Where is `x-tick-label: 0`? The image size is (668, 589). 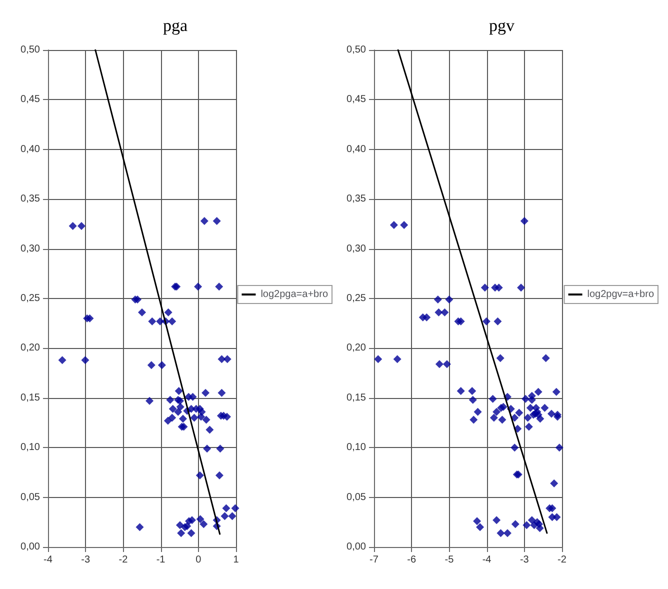
x-tick-label: 0 is located at coordinates (199, 560).